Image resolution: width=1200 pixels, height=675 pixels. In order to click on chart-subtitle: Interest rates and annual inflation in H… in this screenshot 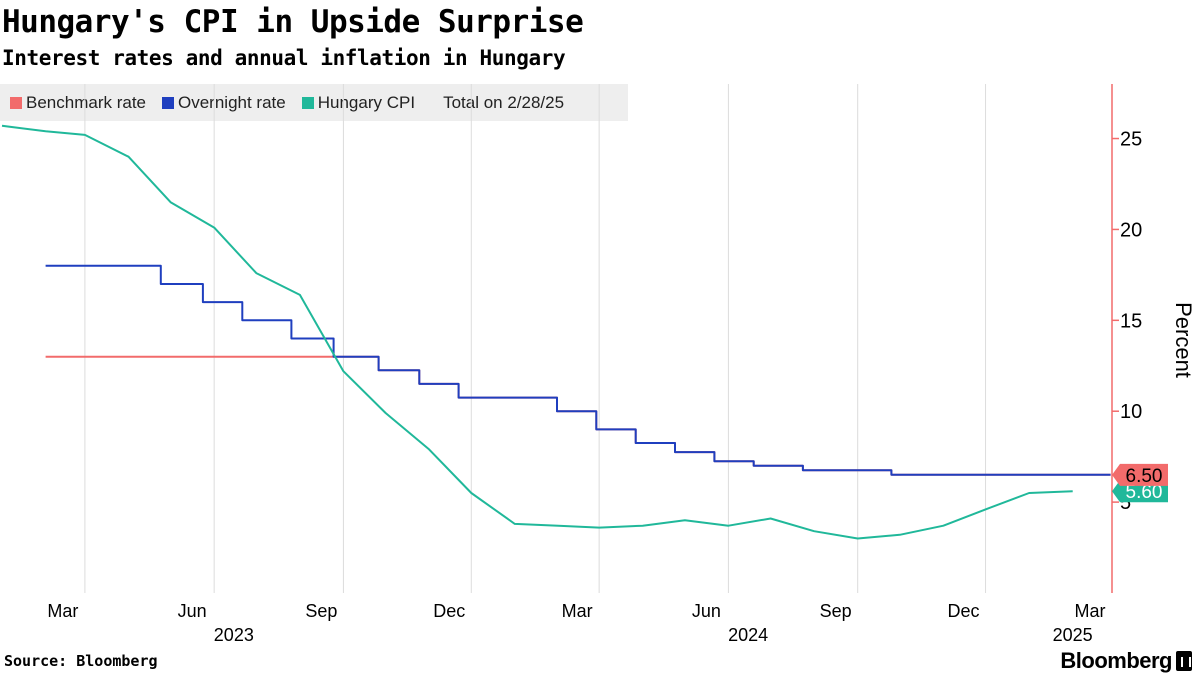, I will do `click(284, 58)`.